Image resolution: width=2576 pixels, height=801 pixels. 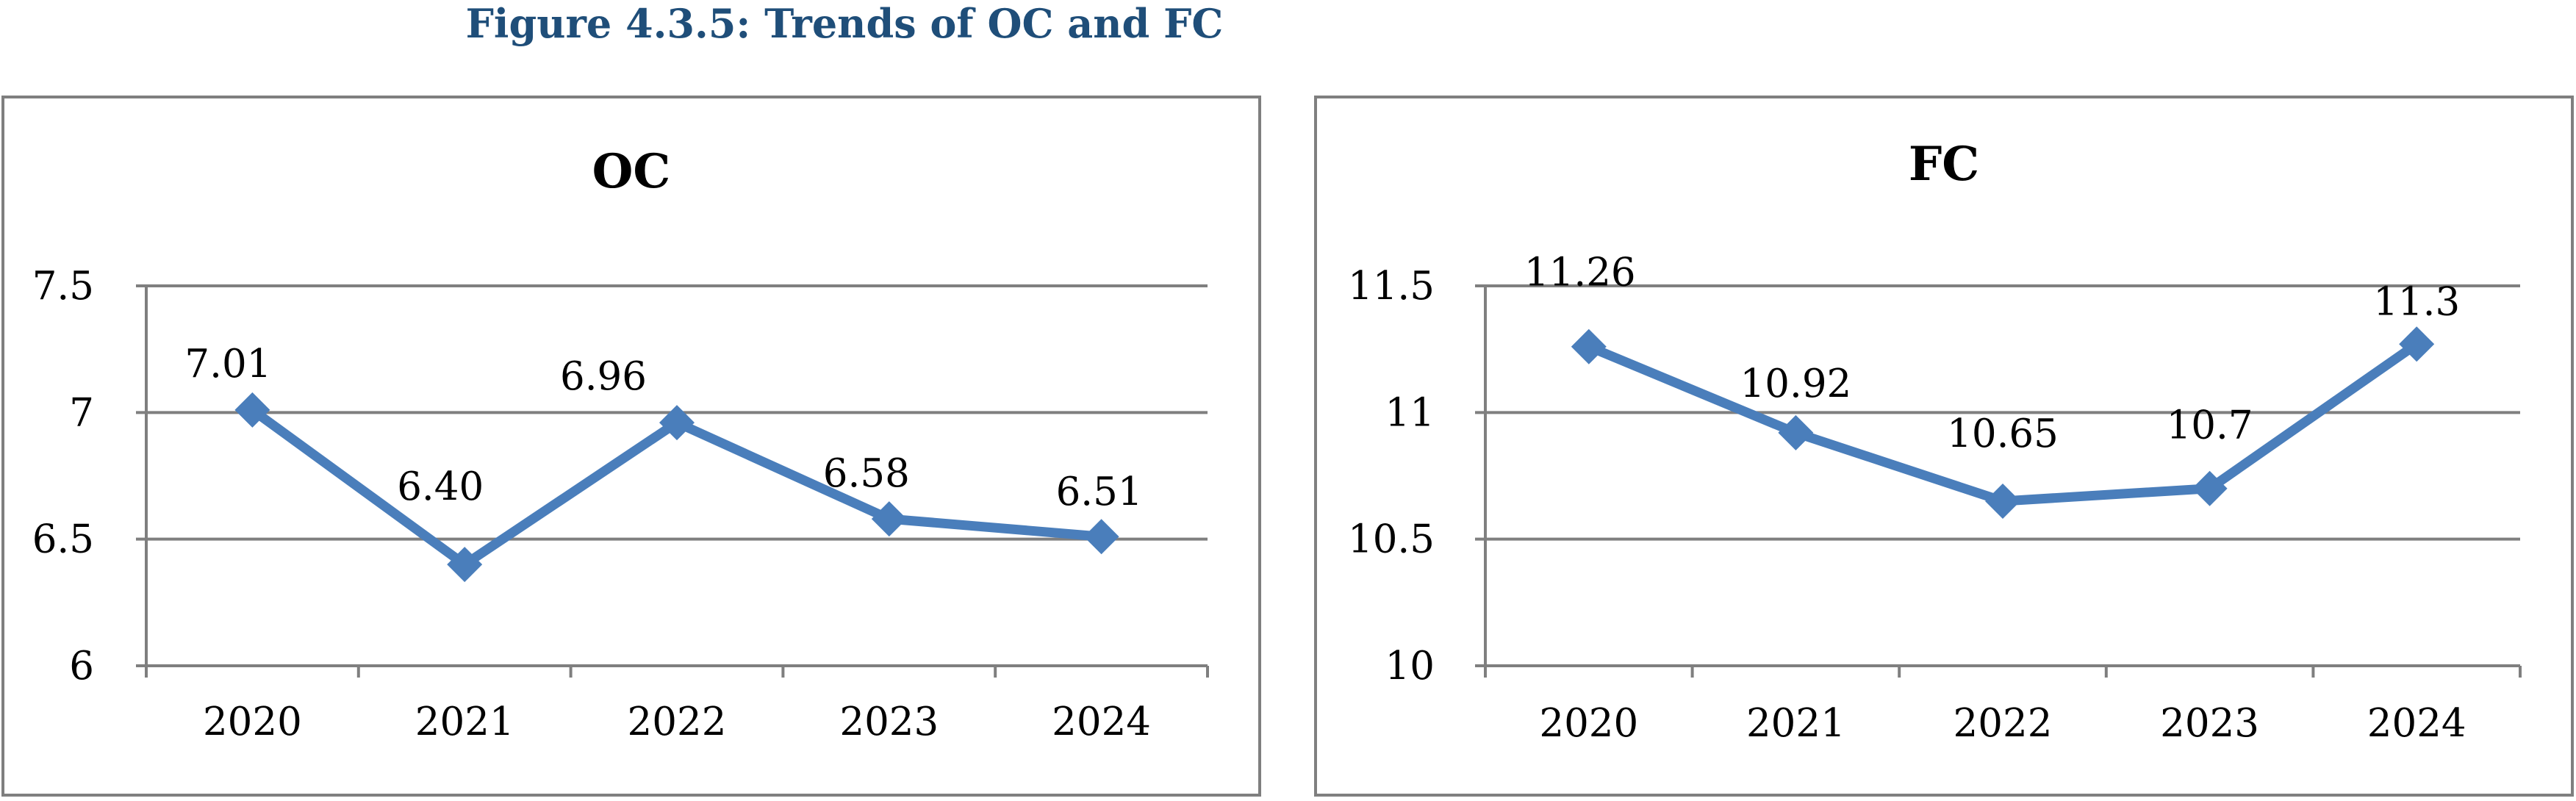 I want to click on y-tick-label: 11.5, so click(x=1391, y=286).